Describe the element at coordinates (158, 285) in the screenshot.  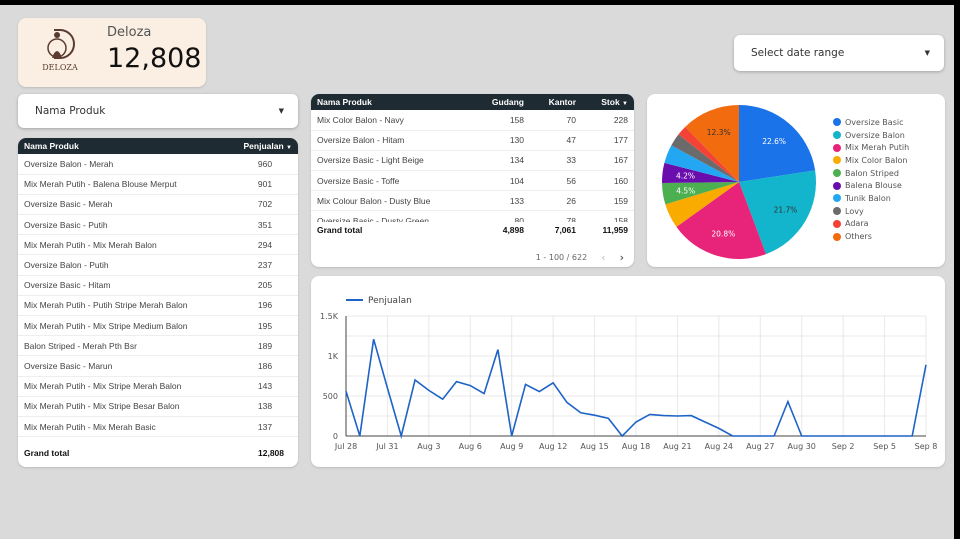
I see `table-row: Oversize Basic - Hitam 205` at that location.